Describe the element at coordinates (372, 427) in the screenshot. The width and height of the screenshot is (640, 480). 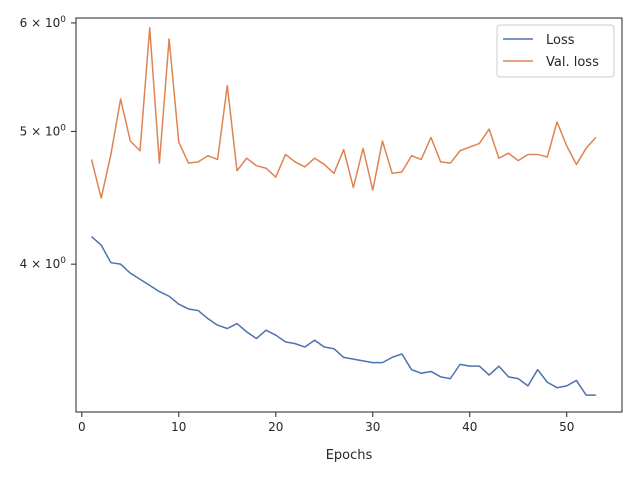
I see `x-tick-label: 30` at that location.